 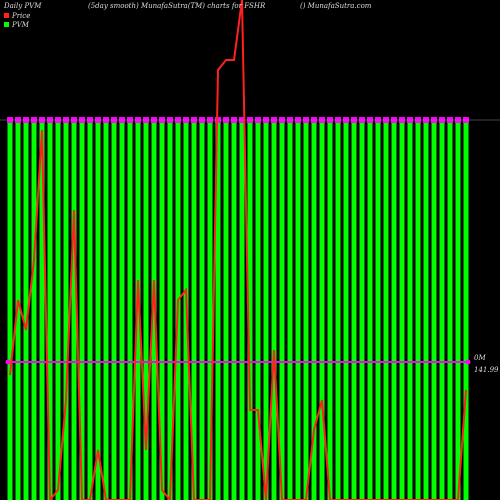 I want to click on right-label: 141.99, so click(x=486, y=370).